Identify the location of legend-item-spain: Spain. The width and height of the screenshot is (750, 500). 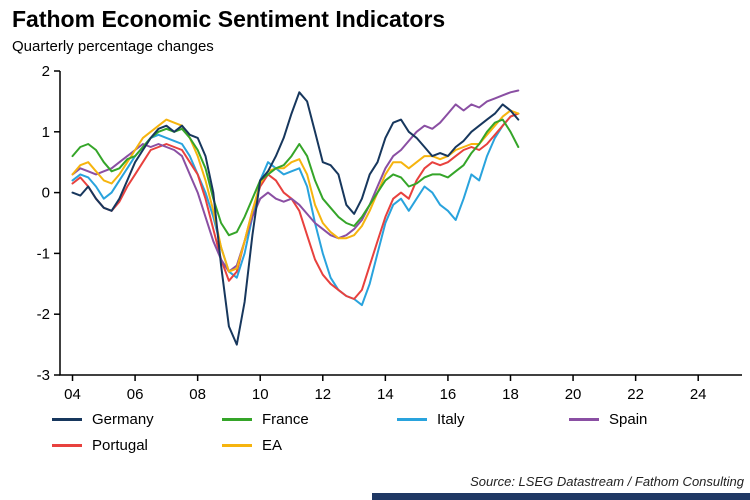
(649, 419).